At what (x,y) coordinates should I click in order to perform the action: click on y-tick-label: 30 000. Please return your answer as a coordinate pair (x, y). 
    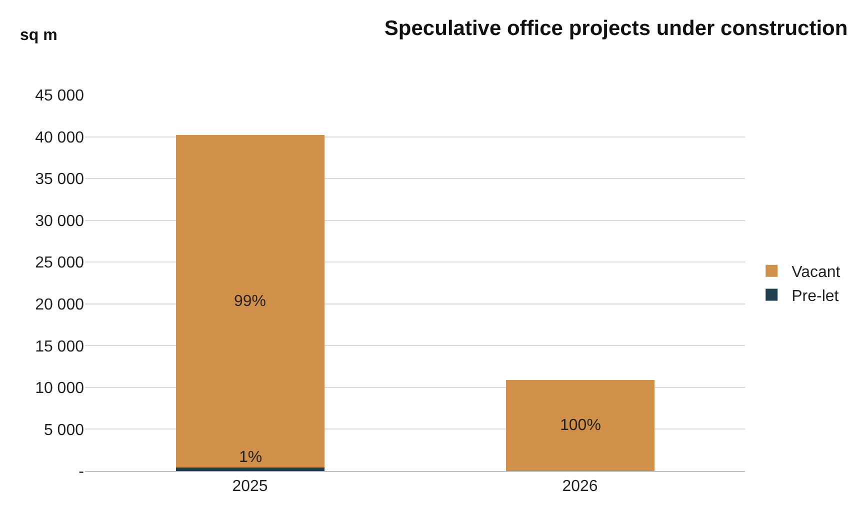
    Looking at the image, I should click on (59, 221).